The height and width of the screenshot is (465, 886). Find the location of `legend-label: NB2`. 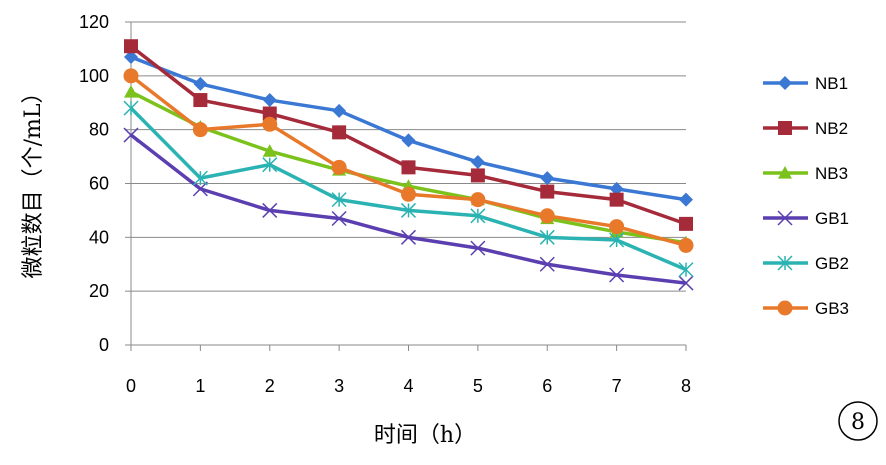

legend-label: NB2 is located at coordinates (831, 128).